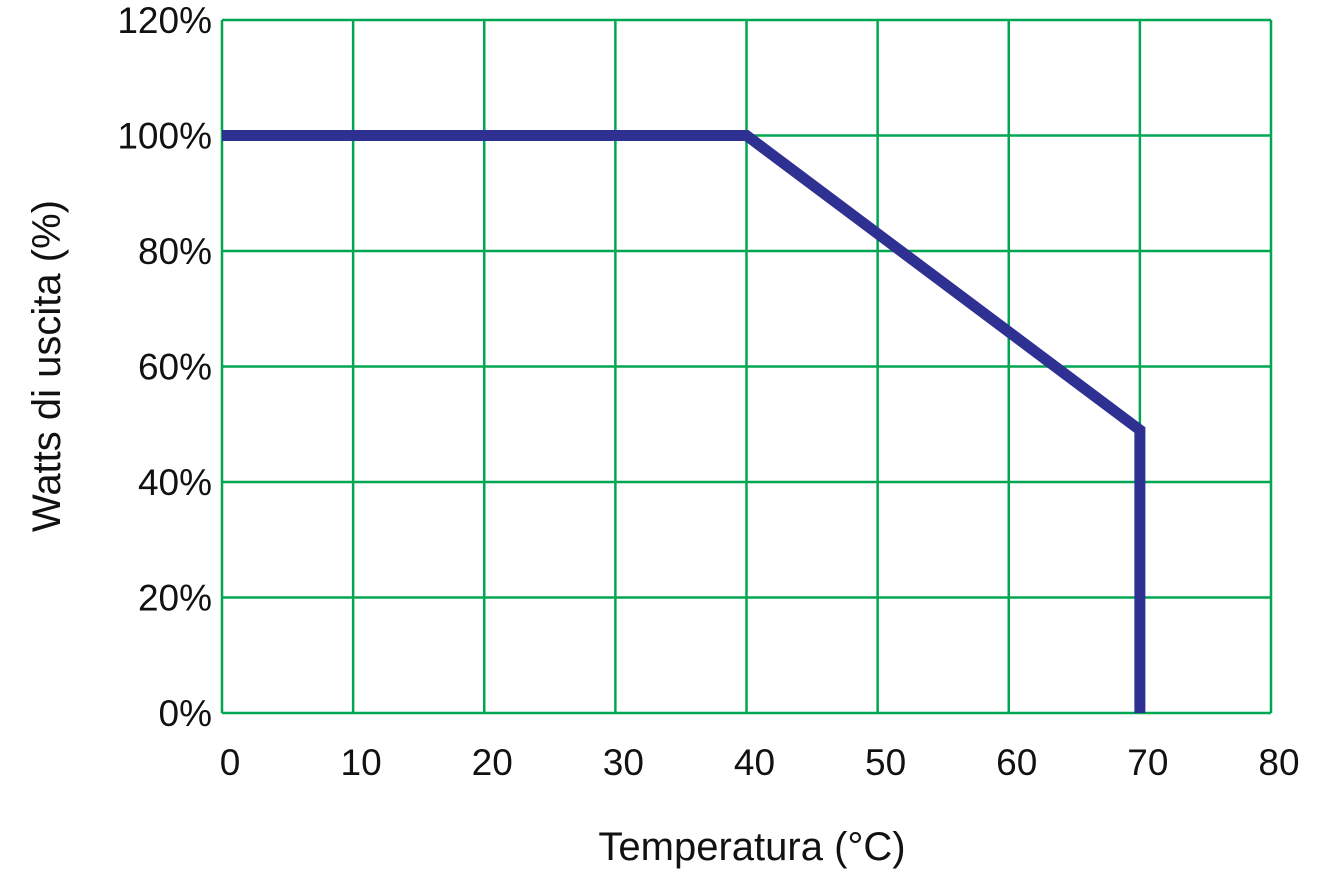 The height and width of the screenshot is (888, 1320). What do you see at coordinates (1016, 762) in the screenshot?
I see `x-tick-label: 60` at bounding box center [1016, 762].